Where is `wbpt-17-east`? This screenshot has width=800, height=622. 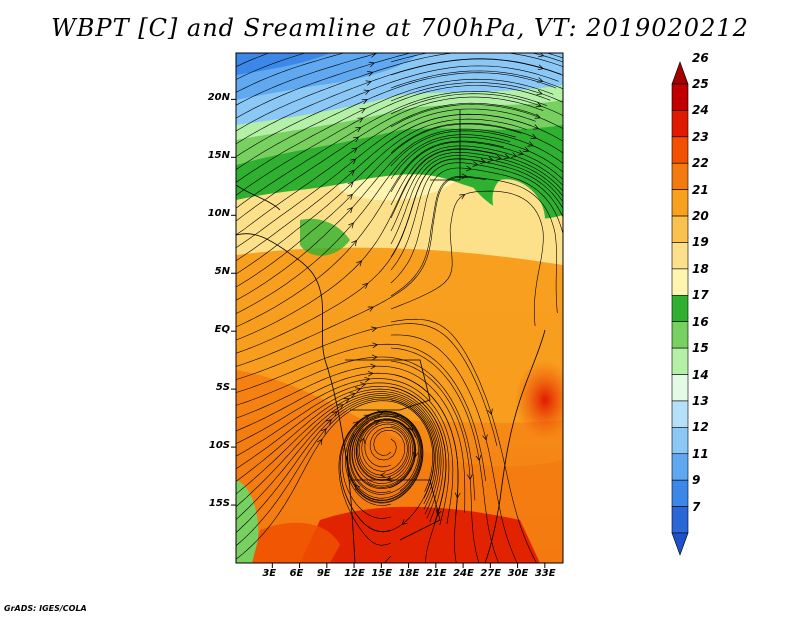 wbpt-17-east is located at coordinates (512, 173).